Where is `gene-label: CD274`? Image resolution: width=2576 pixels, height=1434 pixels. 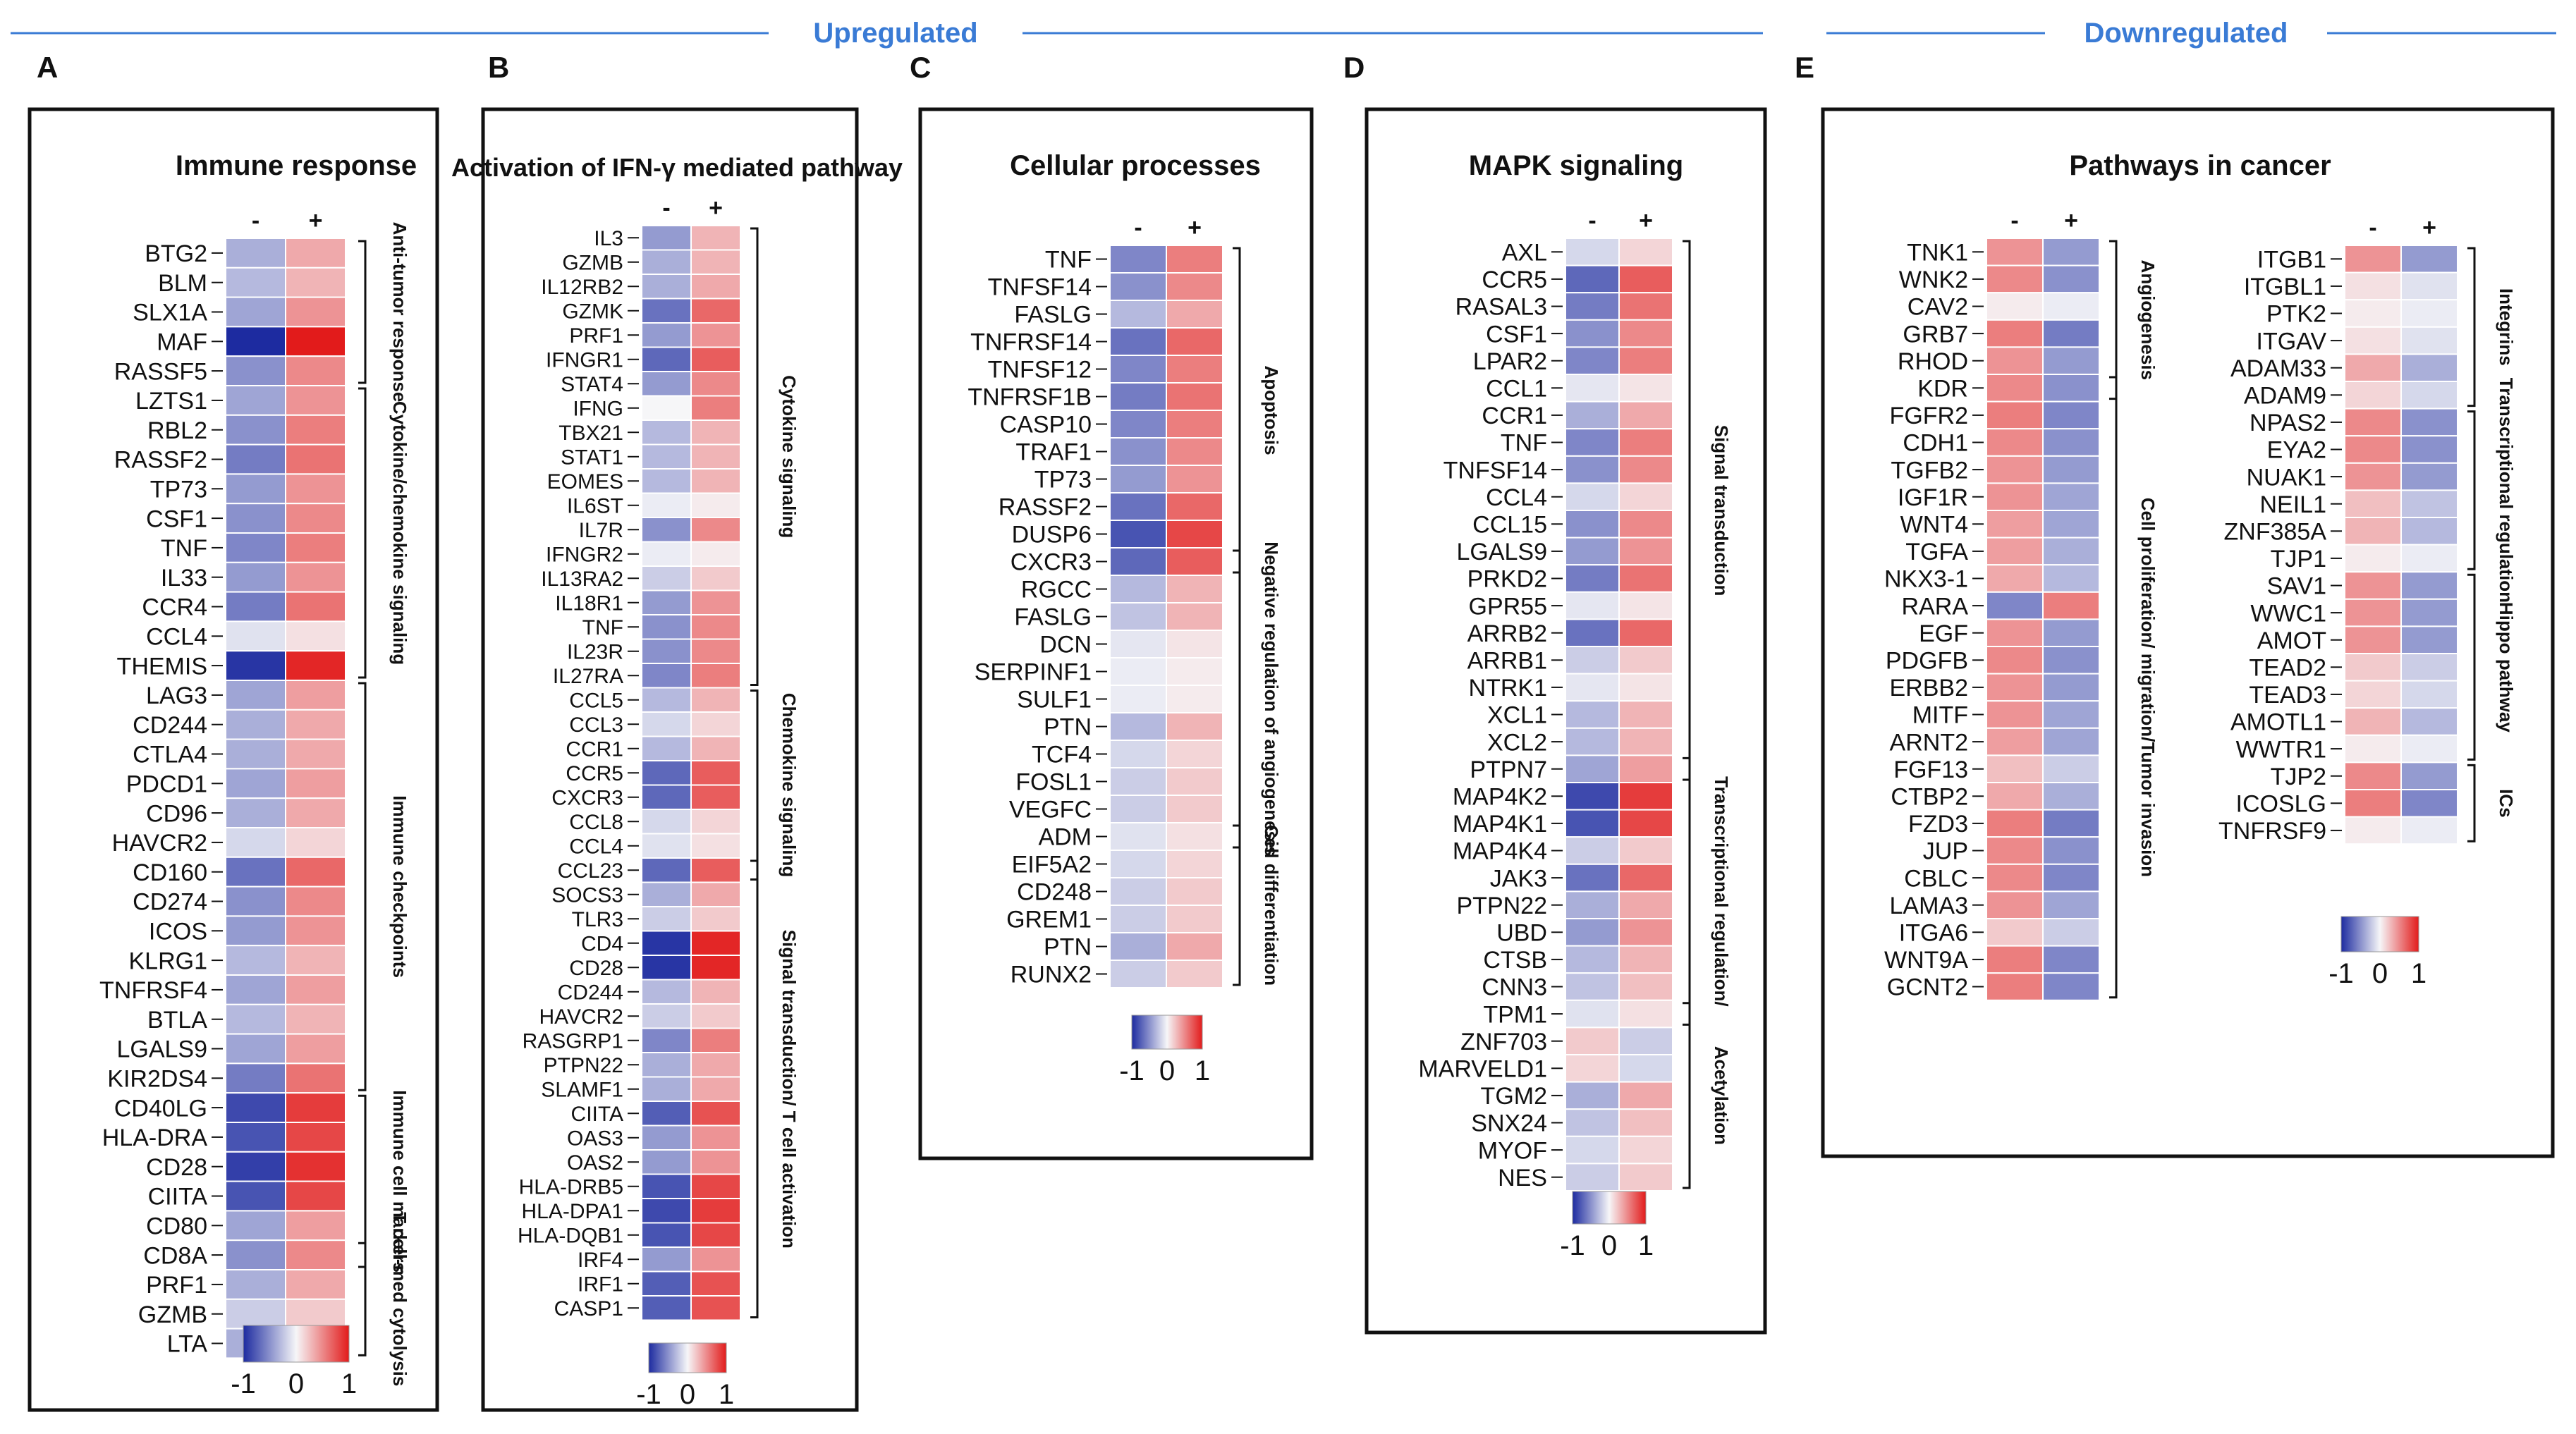
gene-label: CD274 is located at coordinates (170, 902).